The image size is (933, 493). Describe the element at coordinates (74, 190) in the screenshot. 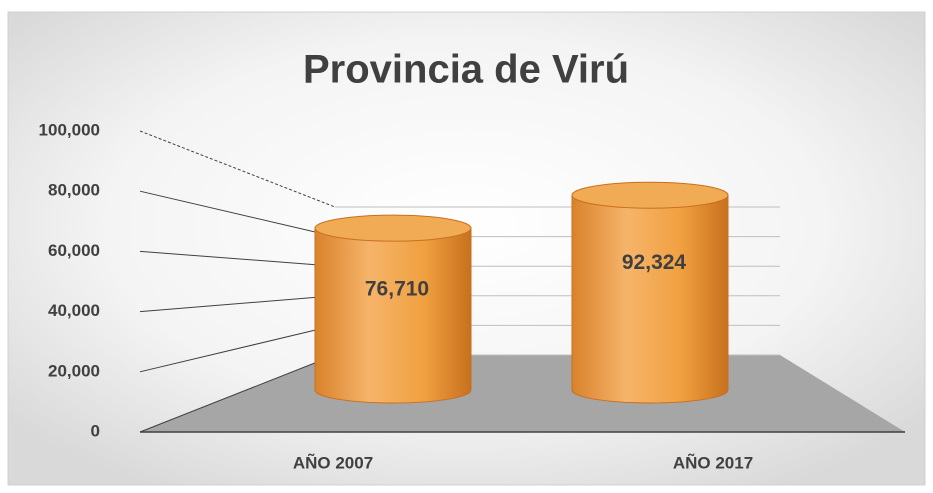

I see `y-tick-label: 80,000` at that location.